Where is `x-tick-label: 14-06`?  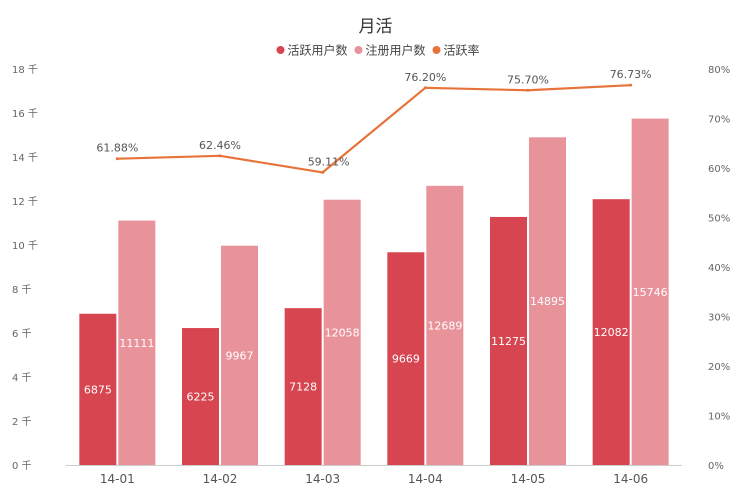
x-tick-label: 14-06 is located at coordinates (630, 479).